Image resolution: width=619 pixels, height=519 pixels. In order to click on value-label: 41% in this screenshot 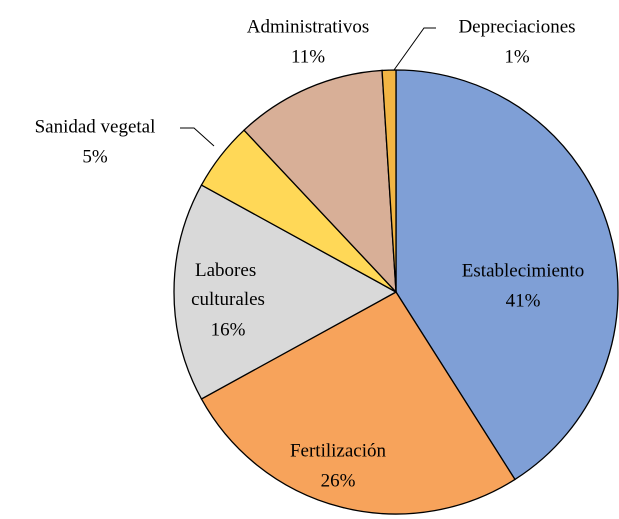, I will do `click(523, 300)`.